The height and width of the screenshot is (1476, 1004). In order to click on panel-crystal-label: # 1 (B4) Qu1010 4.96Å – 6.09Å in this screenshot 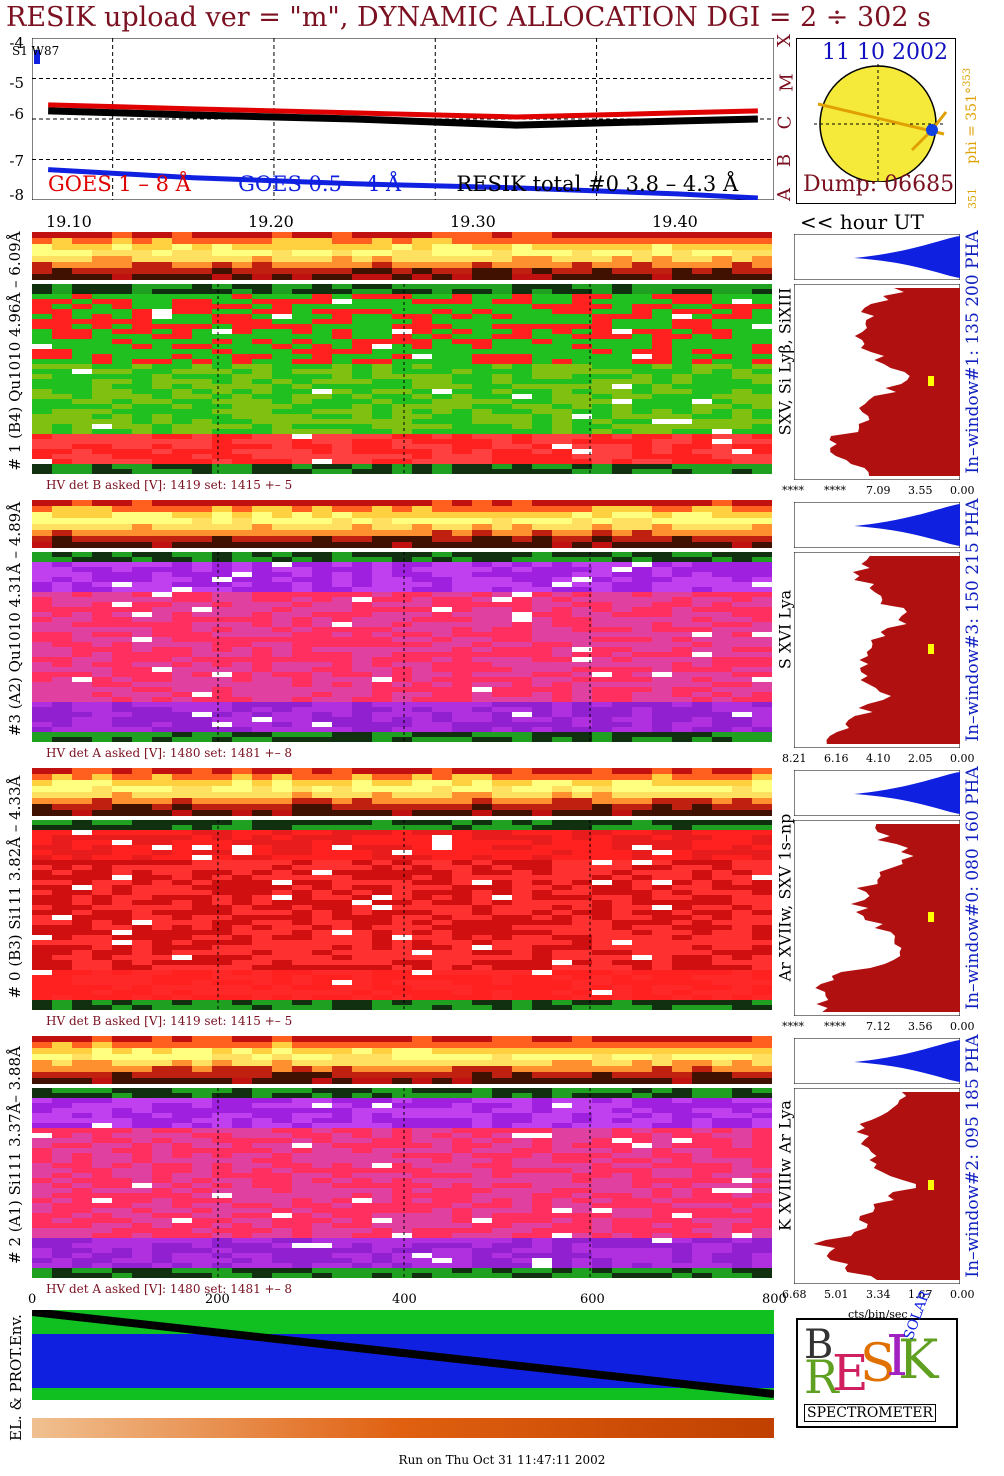, I will do `click(15, 351)`.